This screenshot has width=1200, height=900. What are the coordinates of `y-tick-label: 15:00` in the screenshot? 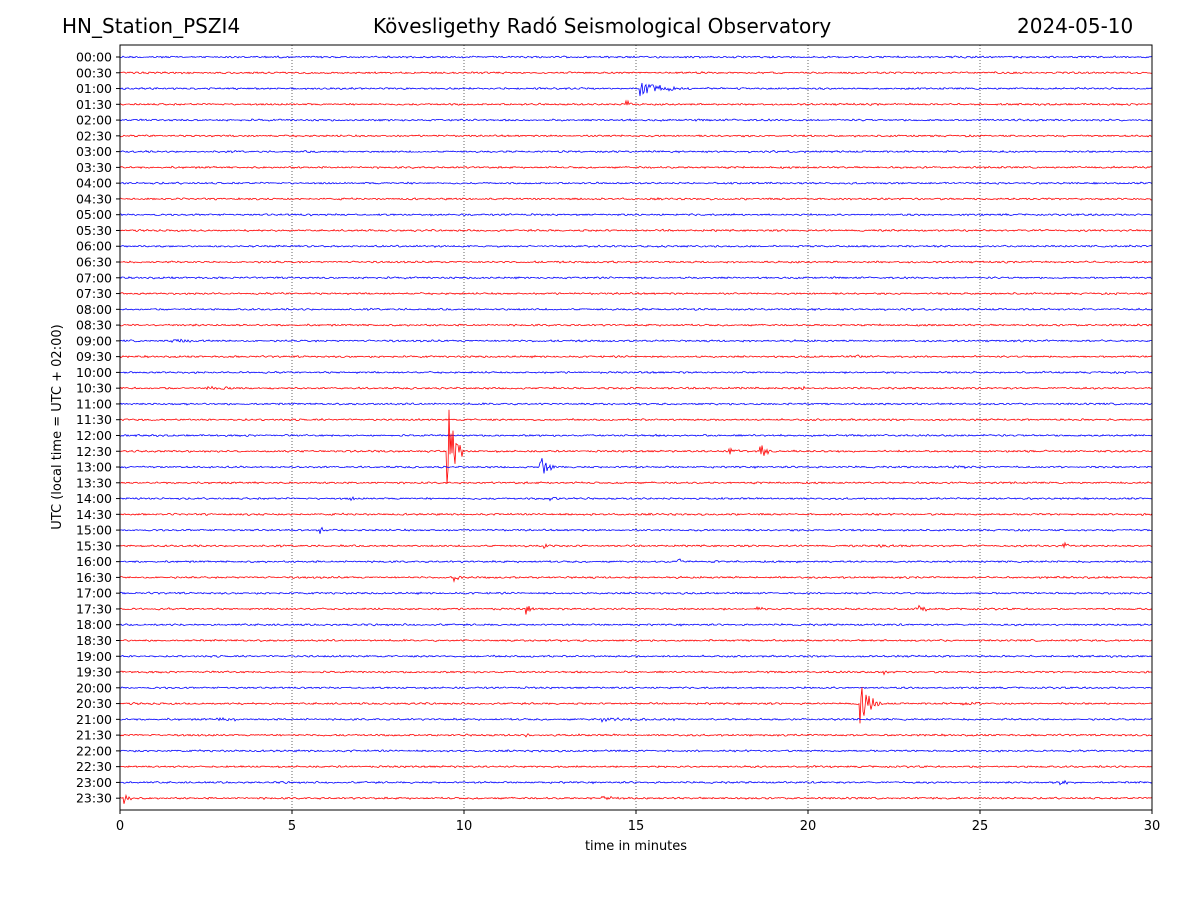 It's located at (94, 530).